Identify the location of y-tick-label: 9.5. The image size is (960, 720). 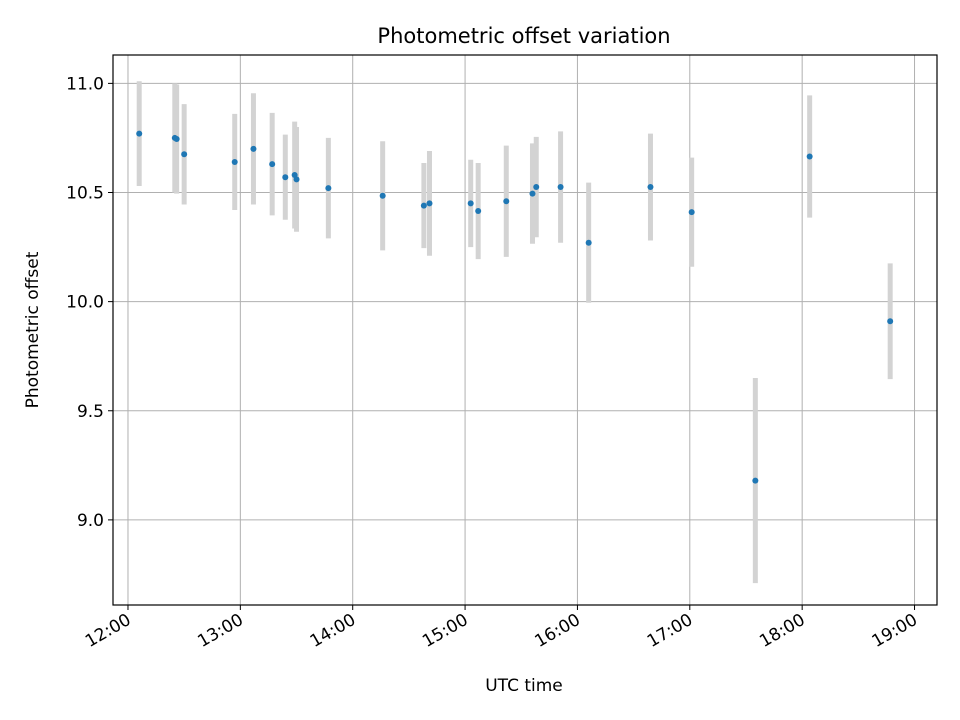
(90, 412).